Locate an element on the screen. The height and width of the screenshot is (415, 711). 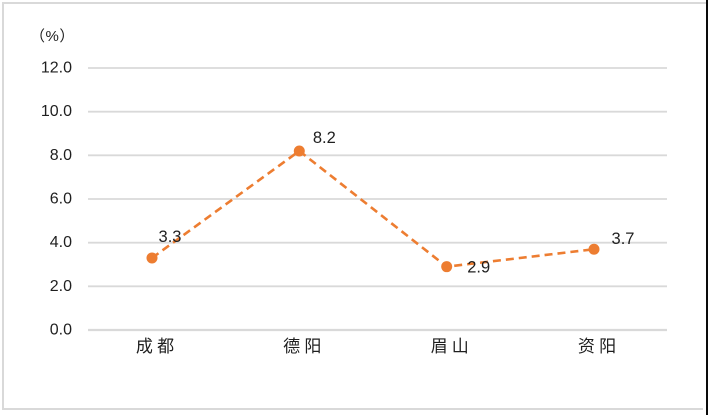
data-label: 3.7 is located at coordinates (623, 239).